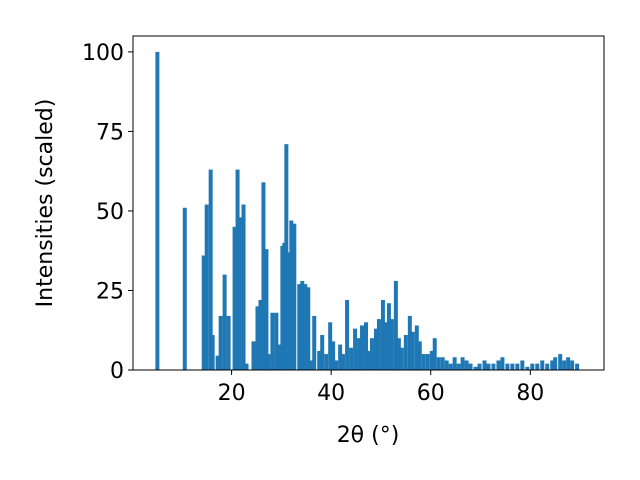 Image resolution: width=640 pixels, height=480 pixels. Describe the element at coordinates (110, 132) in the screenshot. I see `y-tick-label: 75` at that location.